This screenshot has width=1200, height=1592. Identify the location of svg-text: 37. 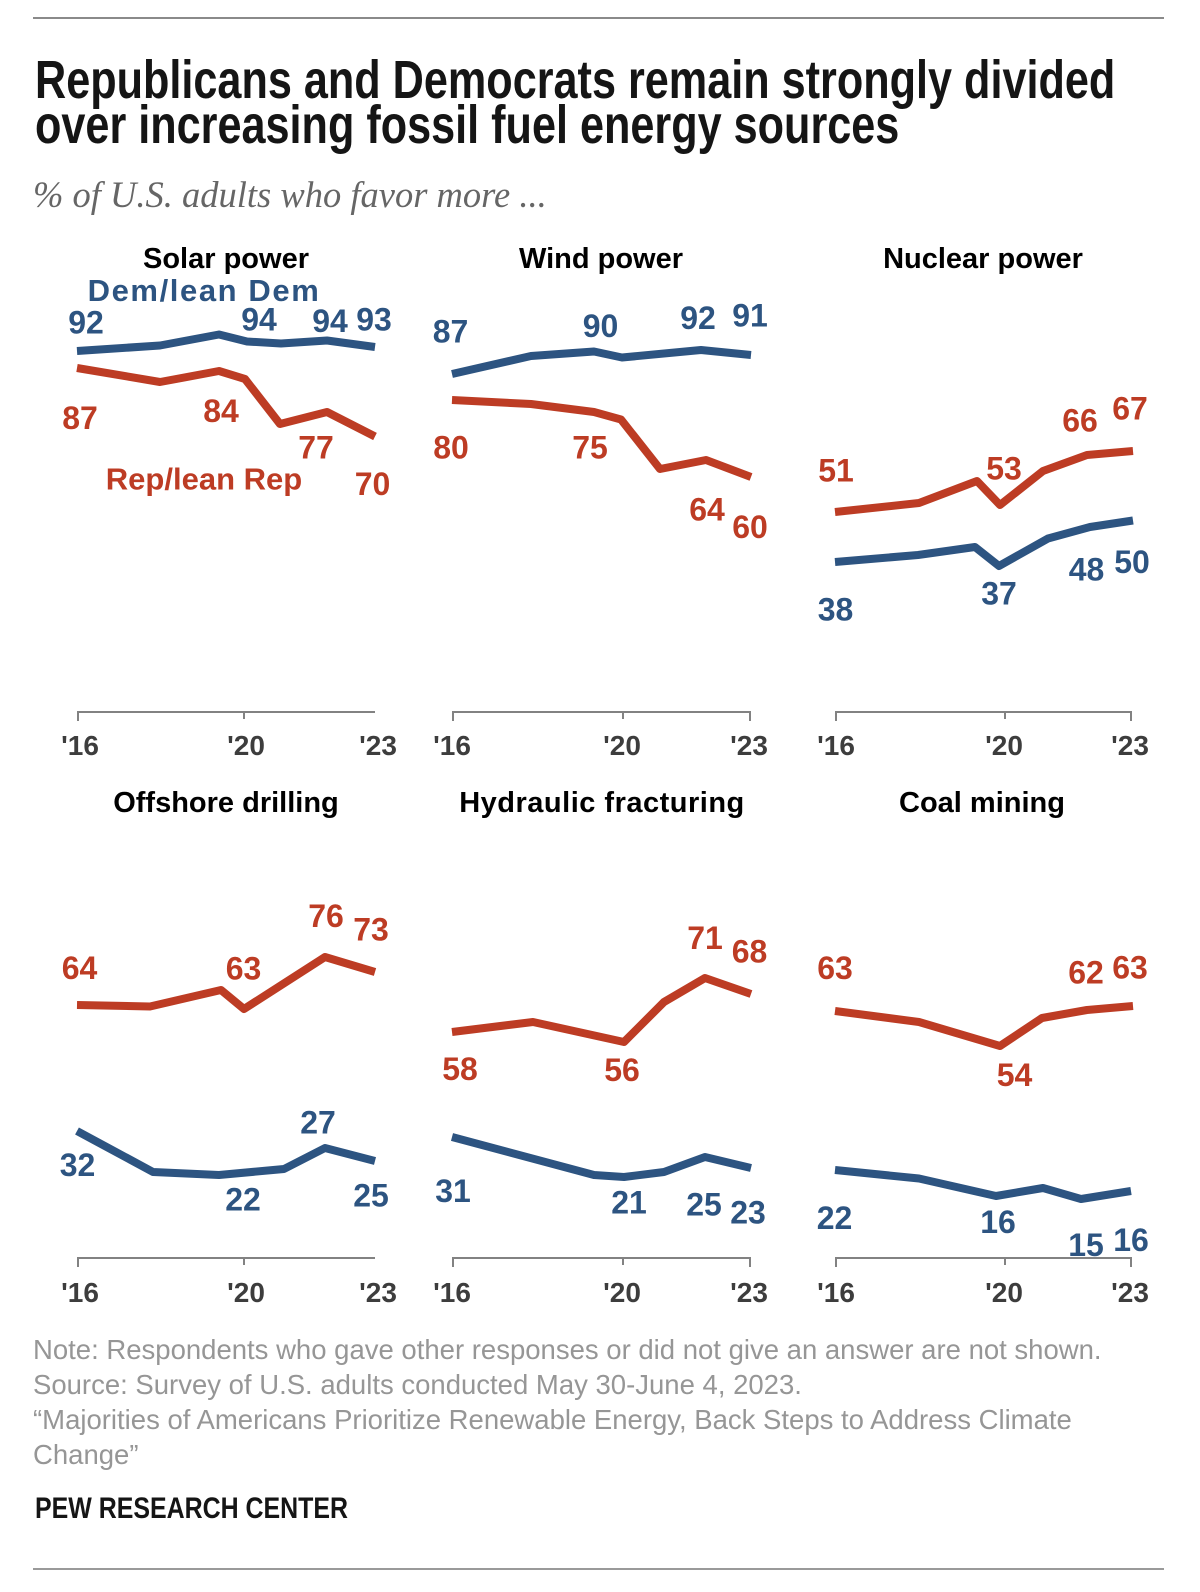
(999, 594).